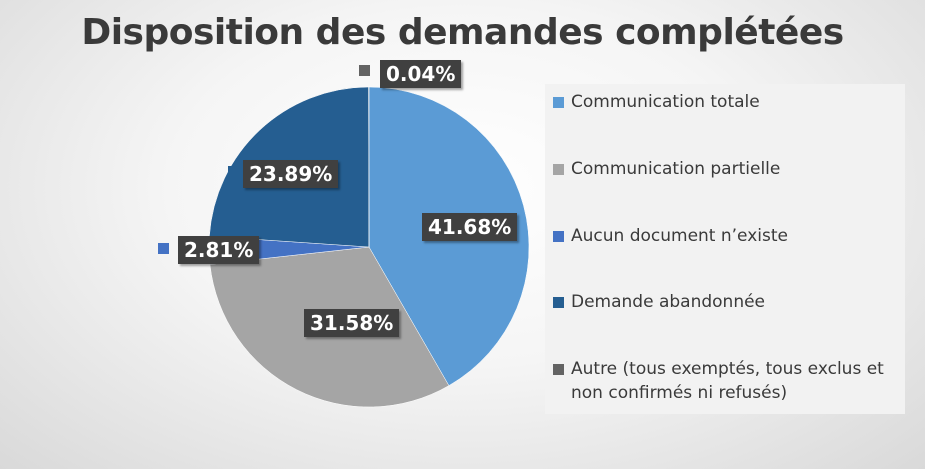 Image resolution: width=925 pixels, height=469 pixels. Describe the element at coordinates (676, 169) in the screenshot. I see `legend-label: Communication partielle` at that location.